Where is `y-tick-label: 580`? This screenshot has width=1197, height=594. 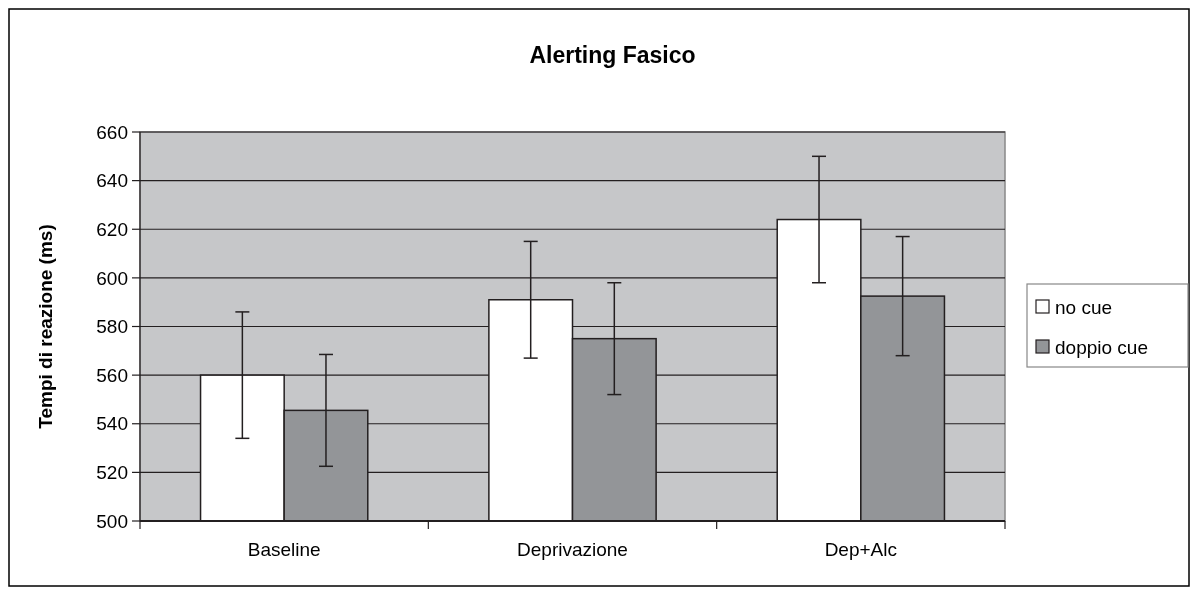 y-tick-label: 580 is located at coordinates (112, 327).